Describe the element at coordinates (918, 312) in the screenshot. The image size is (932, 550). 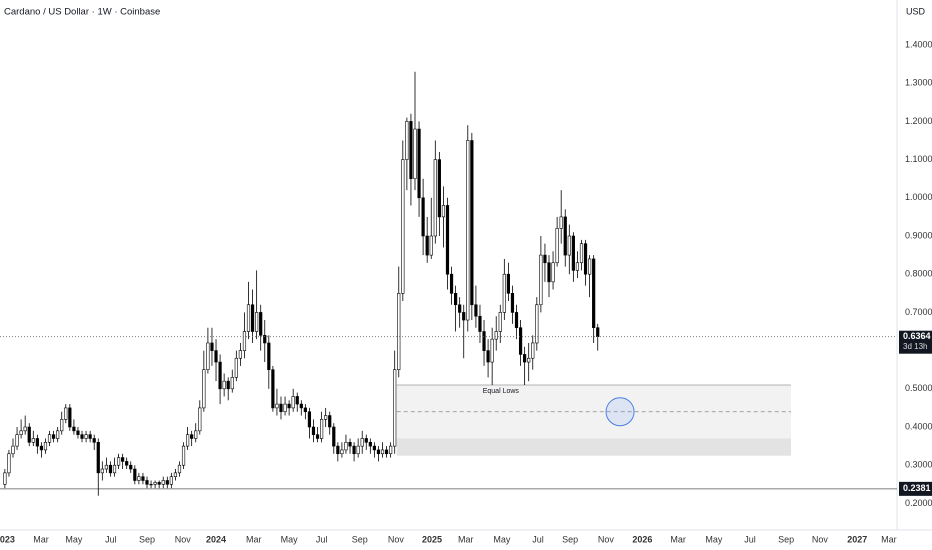
I see `y-tick-label: 0.7000` at that location.